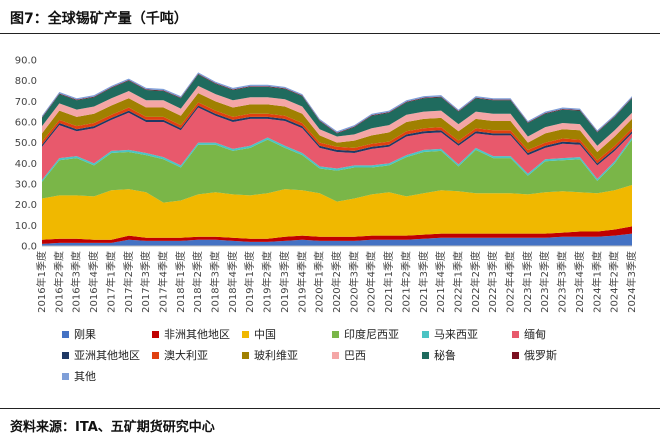 The width and height of the screenshot is (660, 438). I want to click on y-tick-label: 20.0, so click(26, 205).